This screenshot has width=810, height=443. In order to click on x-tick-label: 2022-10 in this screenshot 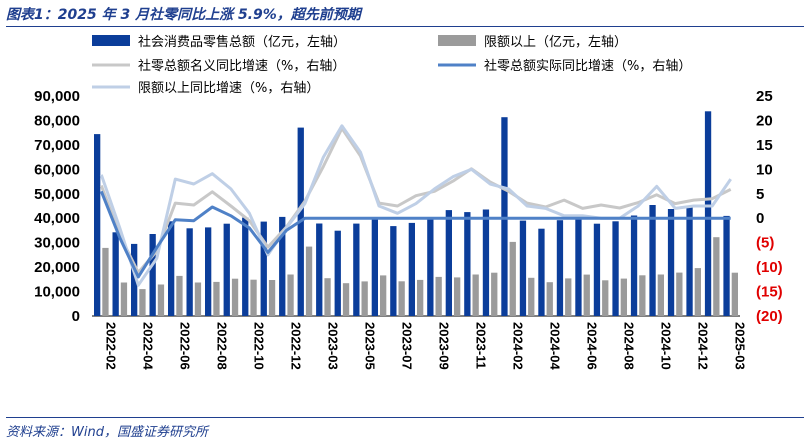, I will do `click(258, 346)`.